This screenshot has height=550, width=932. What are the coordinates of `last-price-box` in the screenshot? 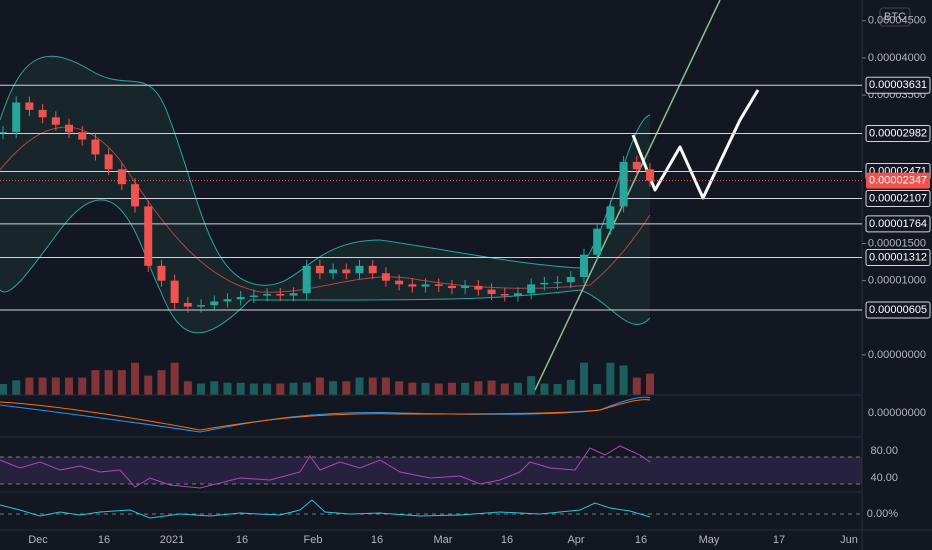 It's located at (898, 180).